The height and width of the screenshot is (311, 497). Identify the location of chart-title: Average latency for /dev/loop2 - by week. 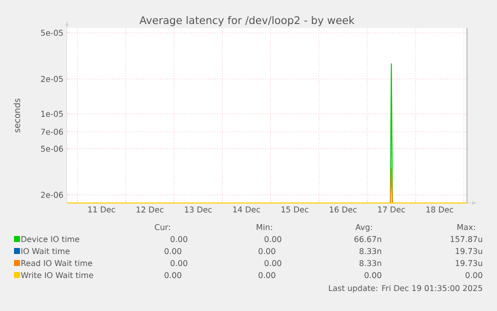
(247, 21).